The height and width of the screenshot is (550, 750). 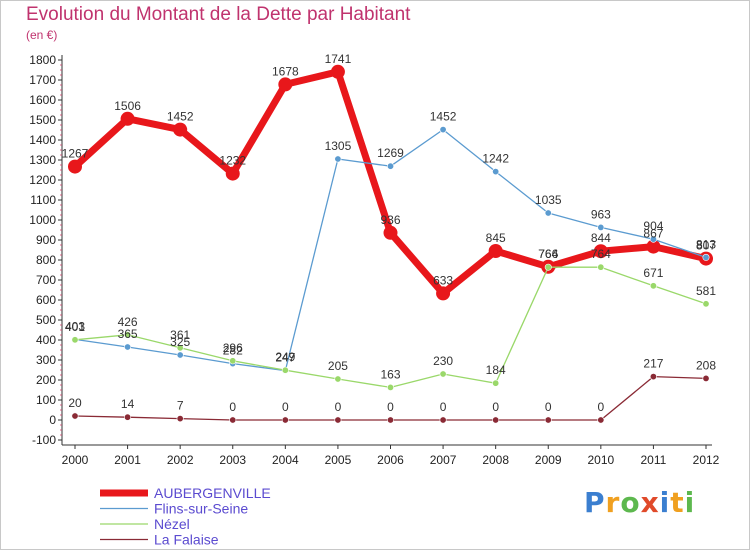 I want to click on y-tick-label: 1300, so click(x=42, y=160).